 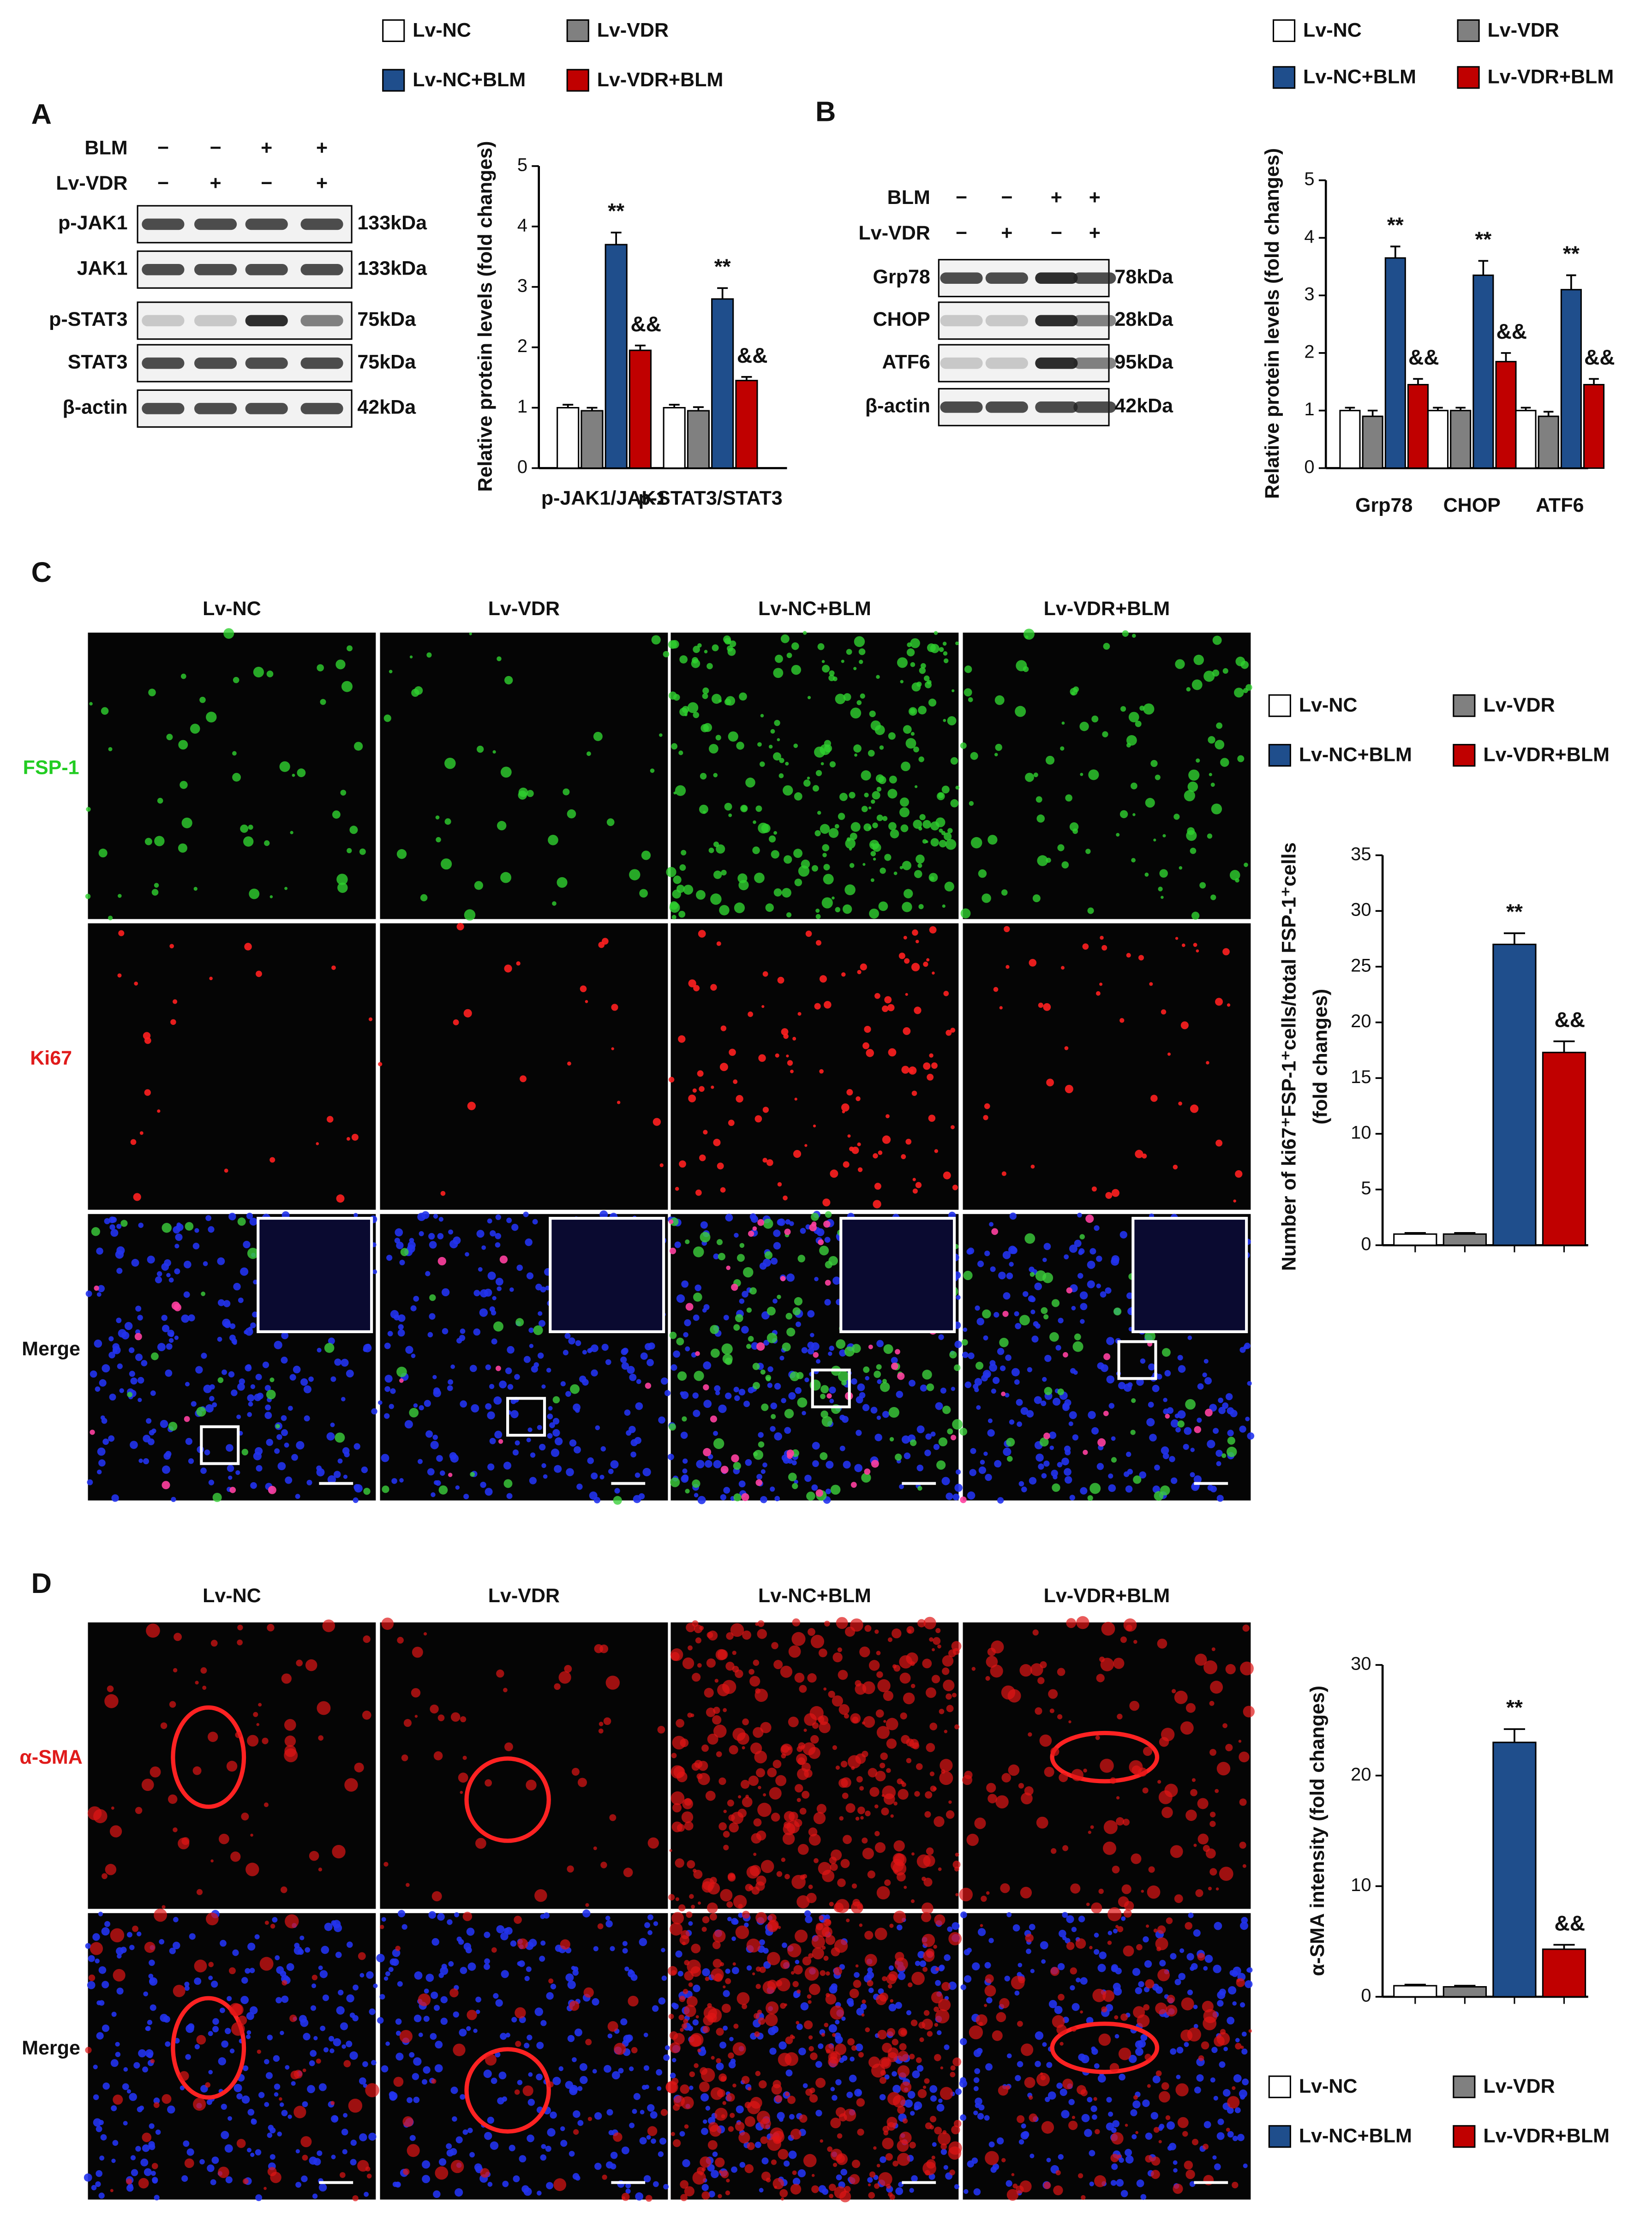 What do you see at coordinates (1361, 1133) in the screenshot?
I see `y-tick-label: 10` at bounding box center [1361, 1133].